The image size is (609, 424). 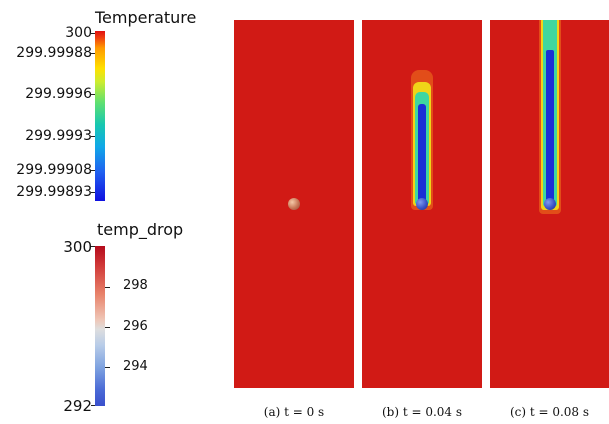 What do you see at coordinates (135, 285) in the screenshot?
I see `temp-drop-tick-label: 298` at bounding box center [135, 285].